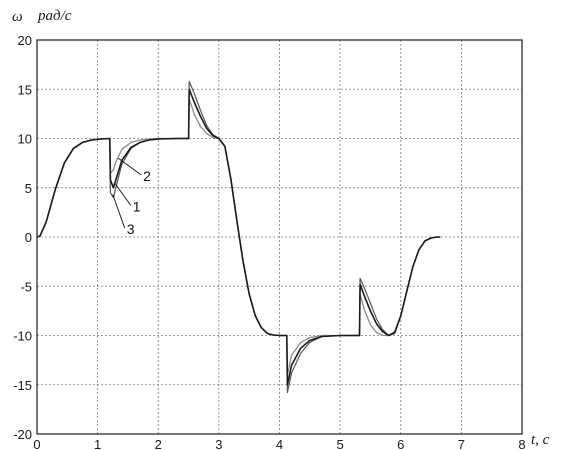 The height and width of the screenshot is (450, 561). What do you see at coordinates (25, 139) in the screenshot?
I see `y-tick-label: 10` at bounding box center [25, 139].